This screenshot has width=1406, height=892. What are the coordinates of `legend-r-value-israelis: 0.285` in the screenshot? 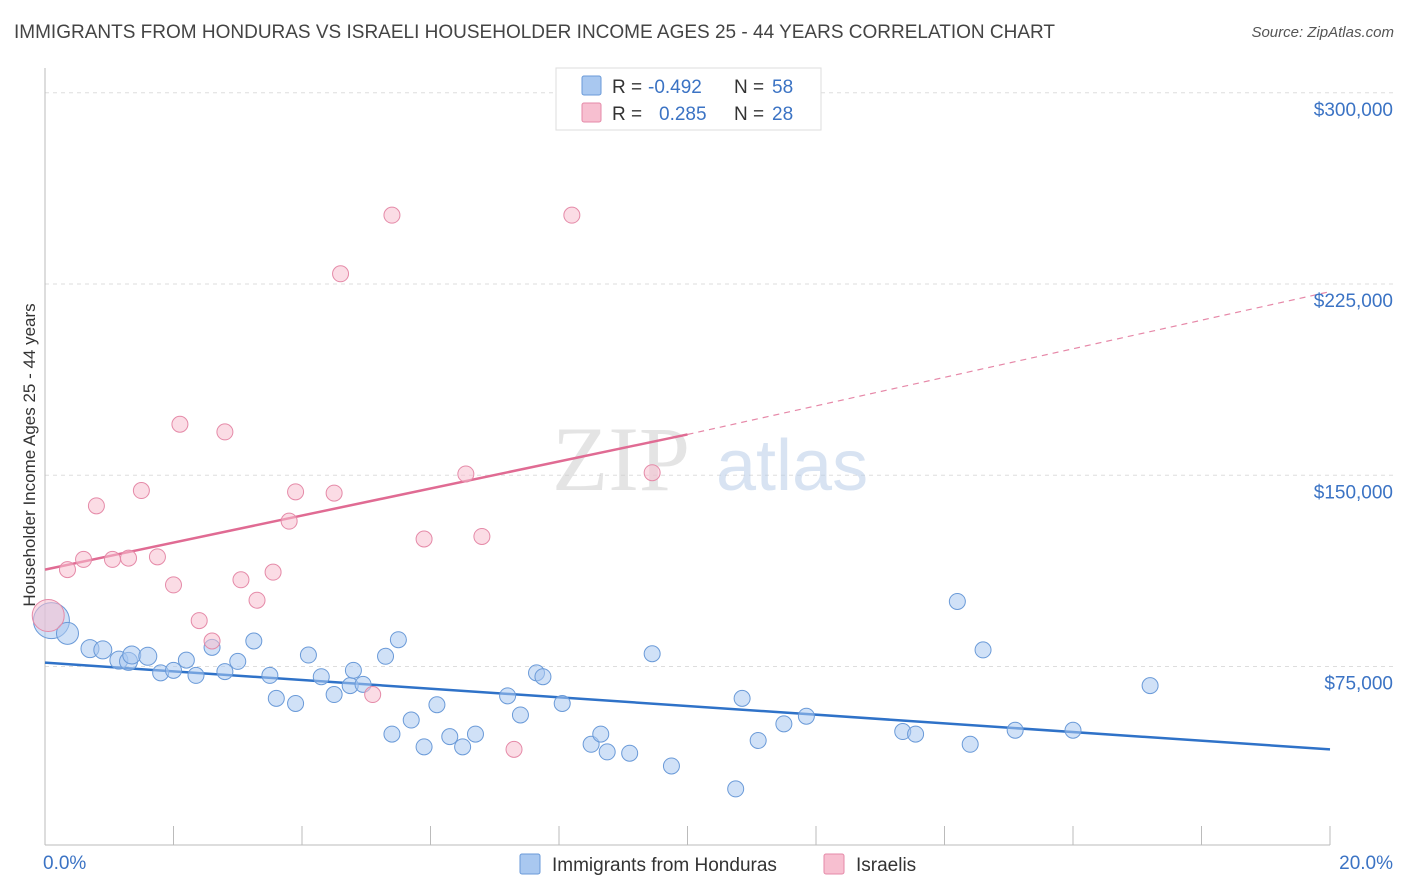 It's located at (683, 114).